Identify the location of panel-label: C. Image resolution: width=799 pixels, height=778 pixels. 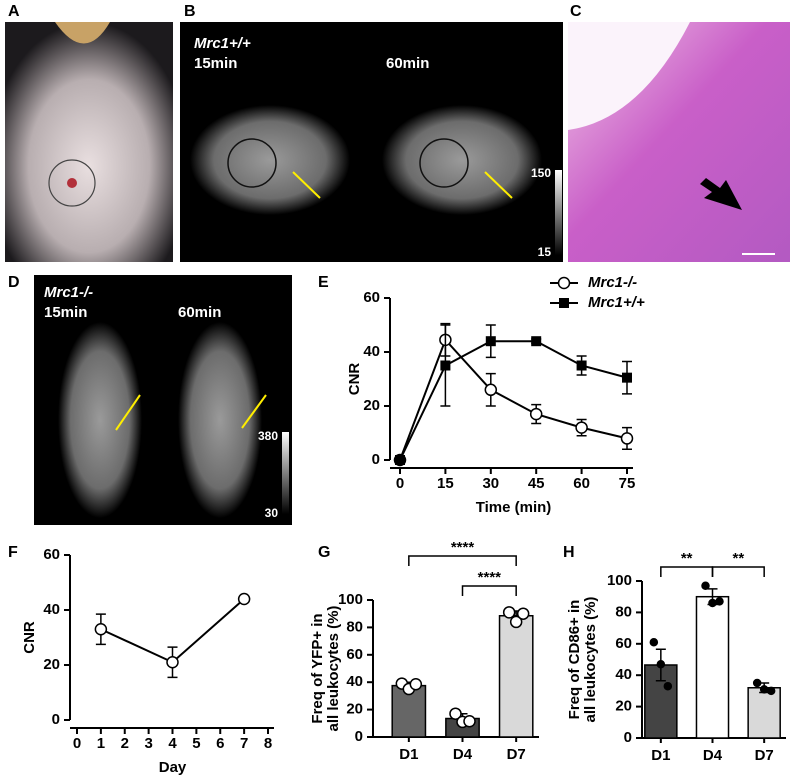
(576, 11).